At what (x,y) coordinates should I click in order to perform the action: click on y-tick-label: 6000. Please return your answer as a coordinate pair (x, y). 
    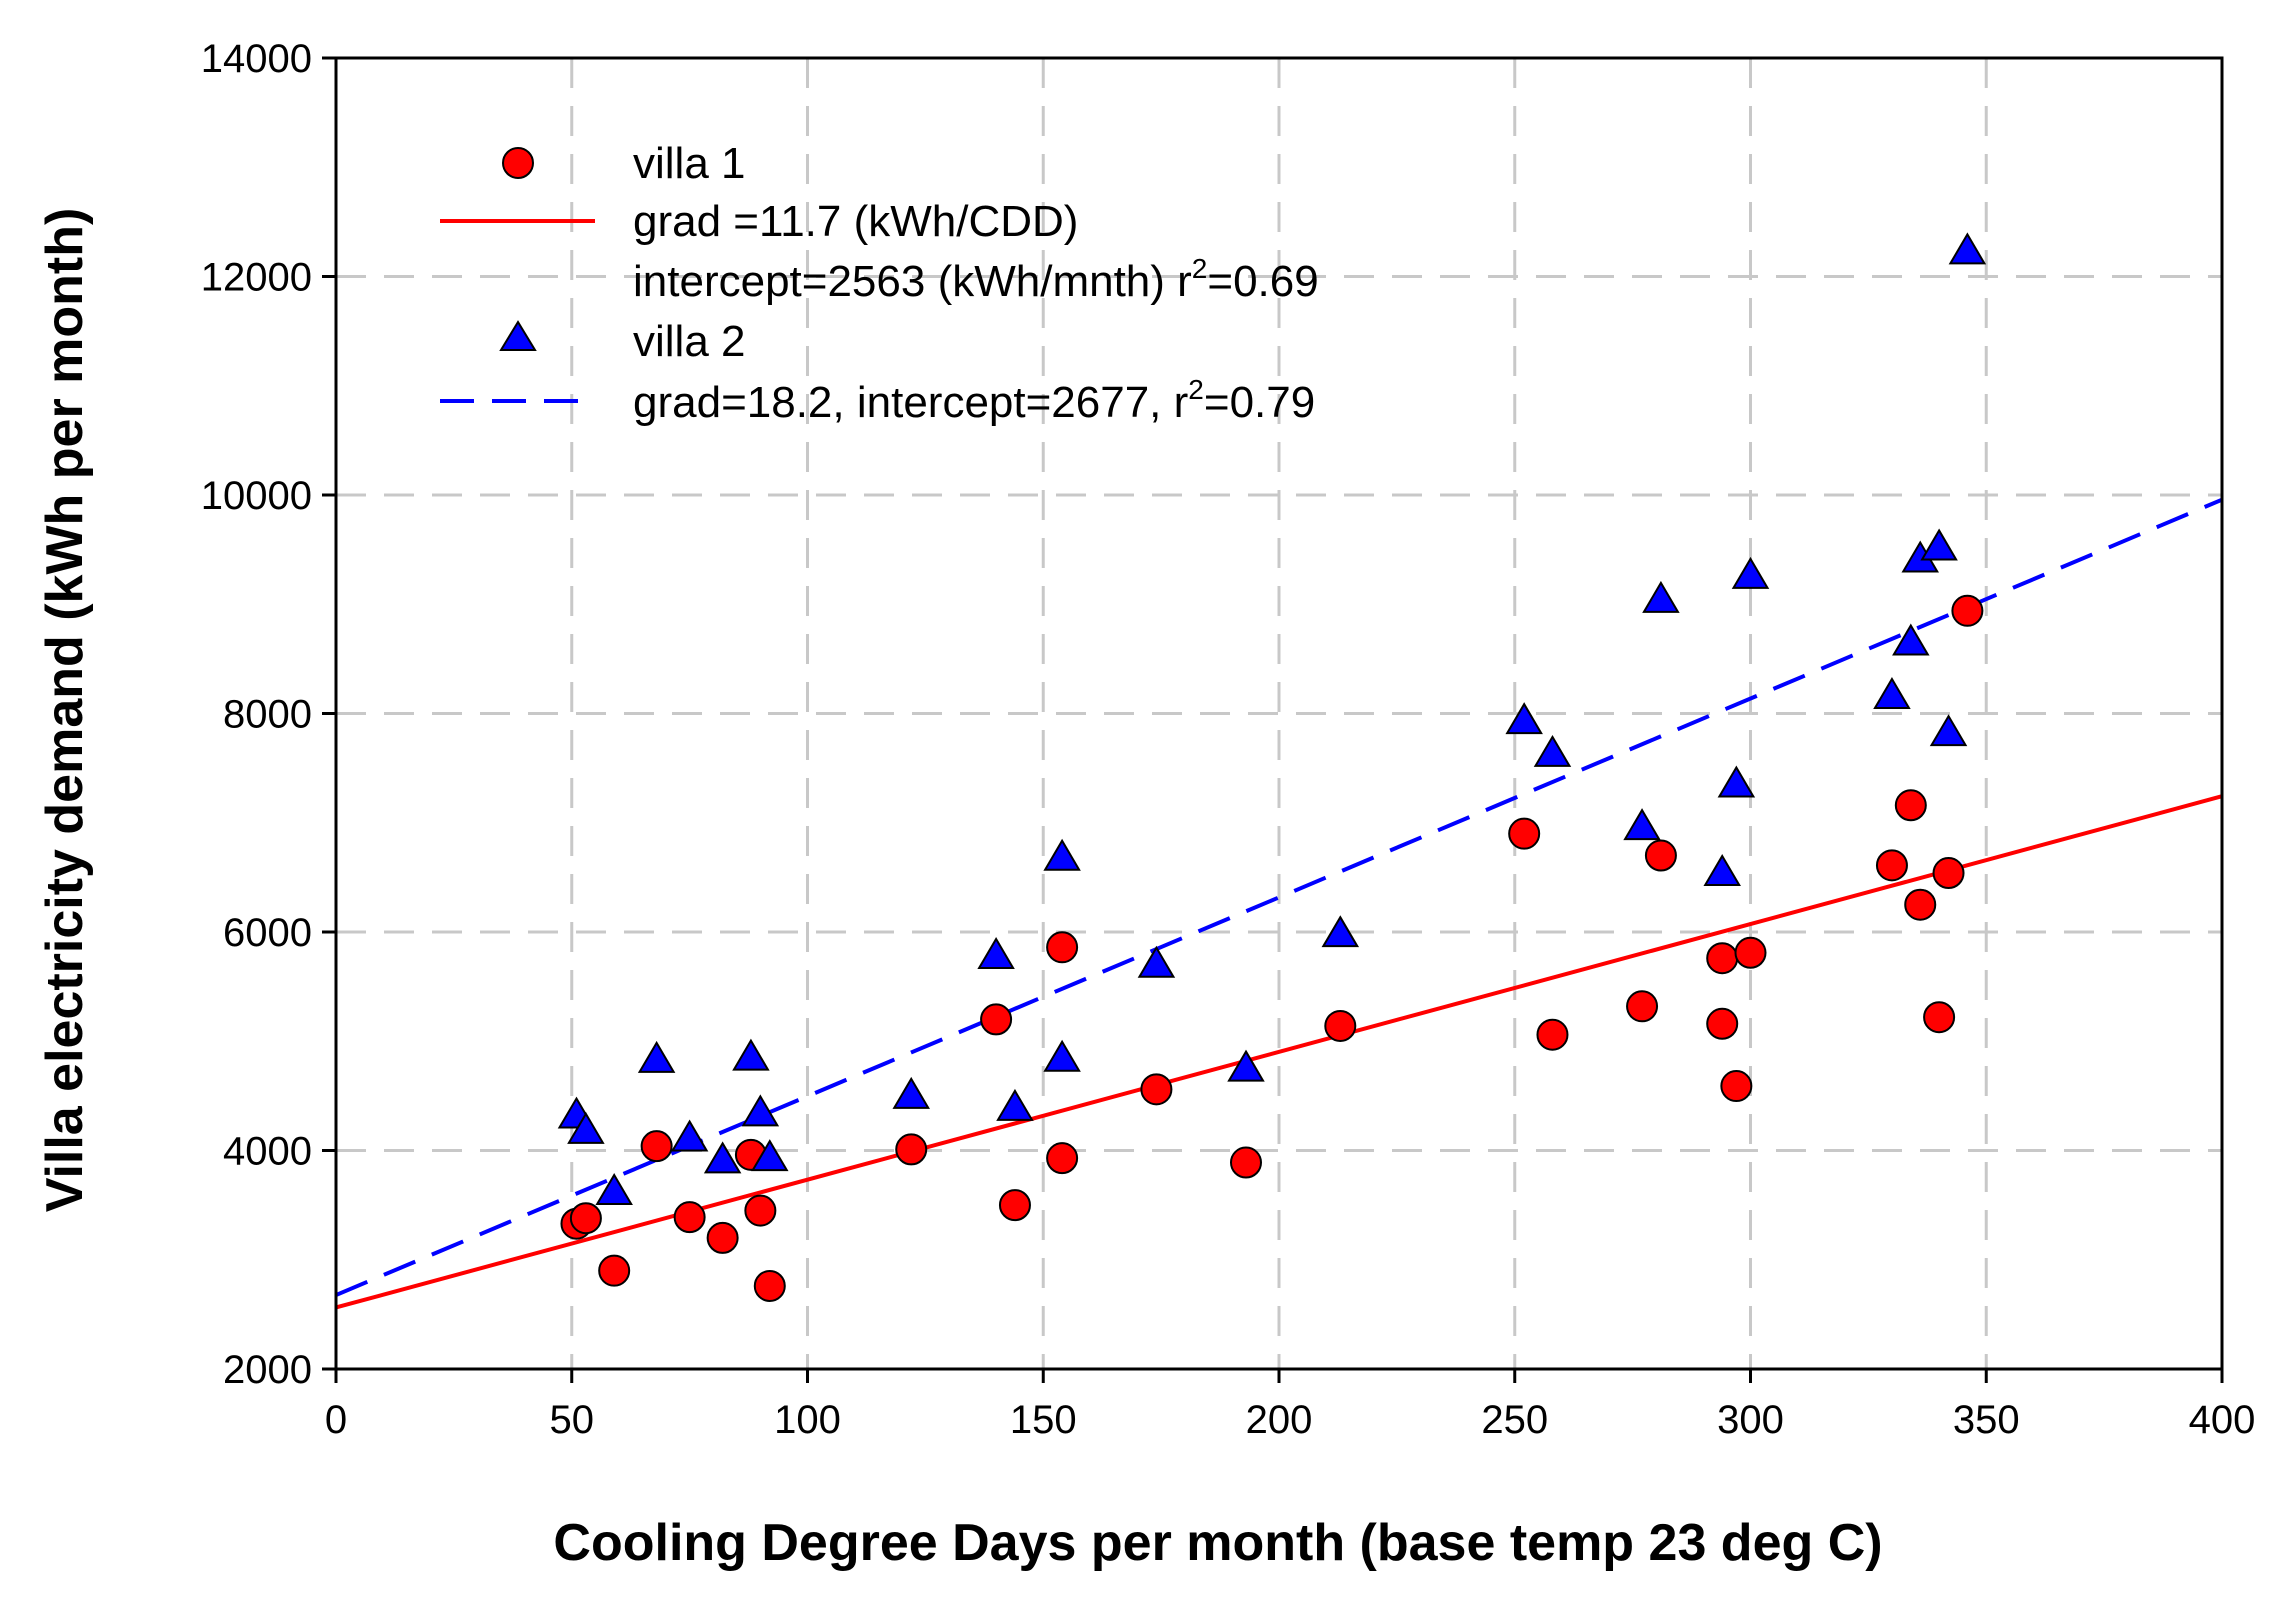
    Looking at the image, I should click on (267, 933).